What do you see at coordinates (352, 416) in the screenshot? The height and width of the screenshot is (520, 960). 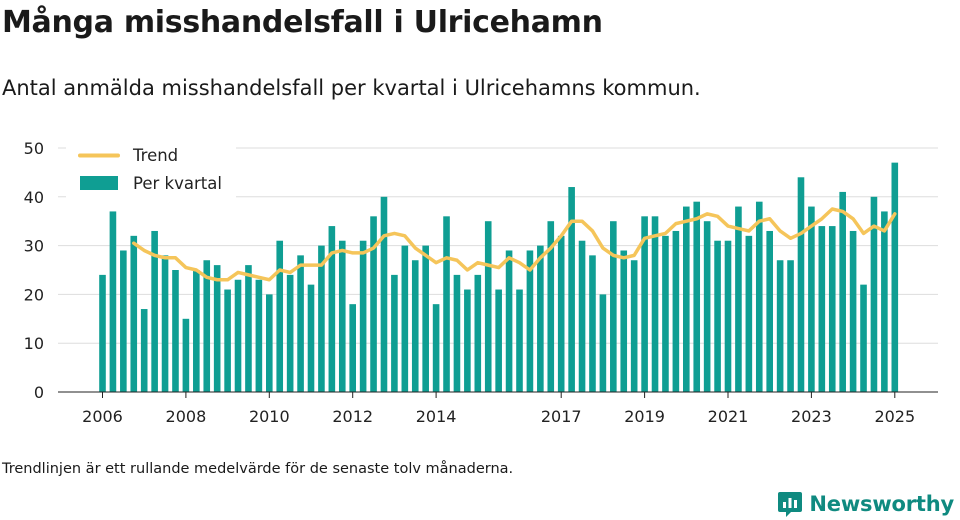 I see `x-tick-label: 2012` at bounding box center [352, 416].